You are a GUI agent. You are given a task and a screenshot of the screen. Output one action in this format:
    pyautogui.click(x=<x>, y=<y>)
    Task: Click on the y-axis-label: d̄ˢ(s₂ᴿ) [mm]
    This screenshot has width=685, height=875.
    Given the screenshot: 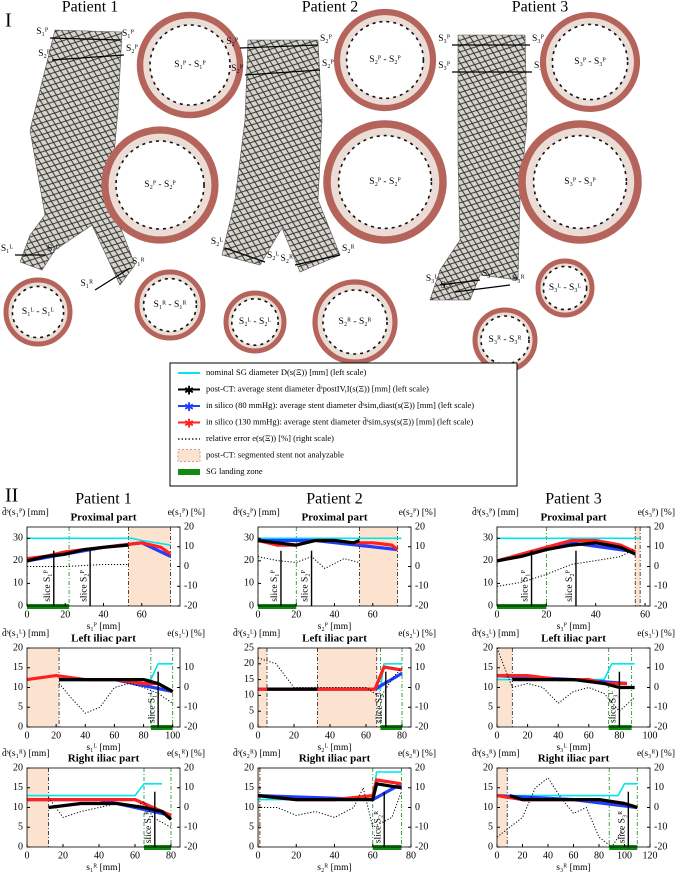 What is the action you would take?
    pyautogui.click(x=256, y=753)
    